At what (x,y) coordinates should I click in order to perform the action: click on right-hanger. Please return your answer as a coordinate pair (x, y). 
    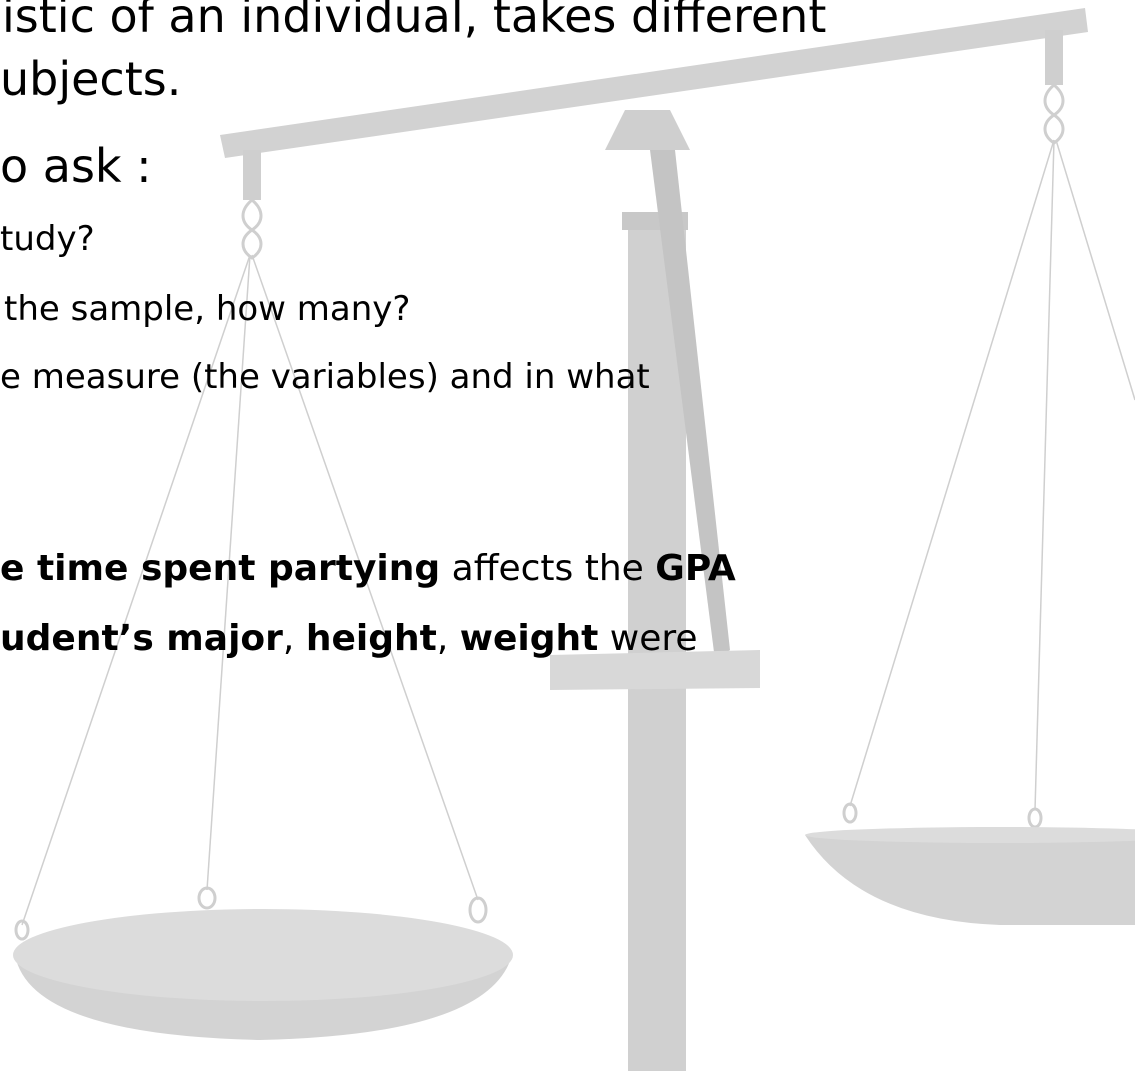
    Looking at the image, I should click on (1054, 57).